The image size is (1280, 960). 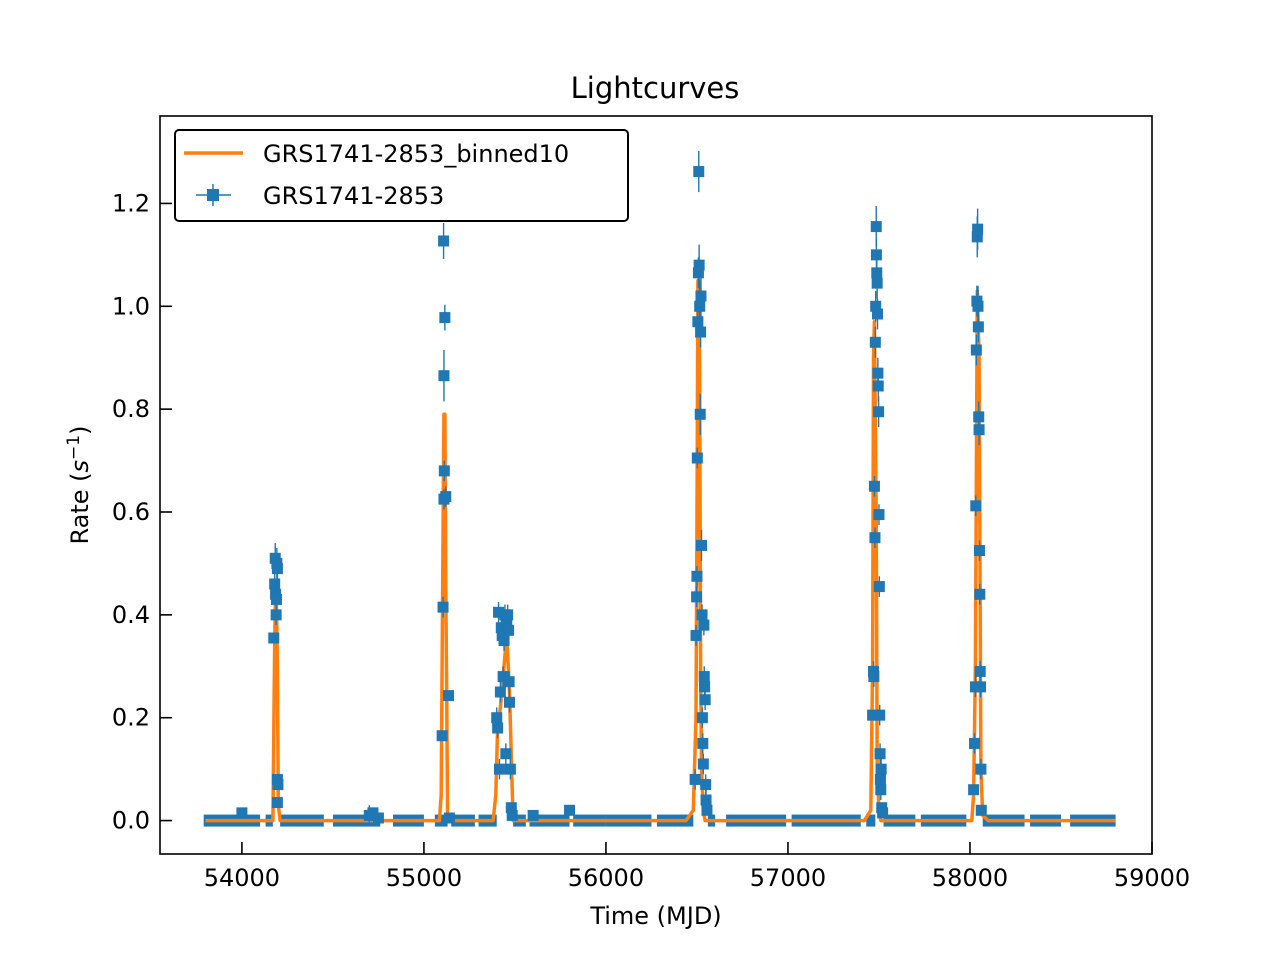 What do you see at coordinates (131, 615) in the screenshot?
I see `y-tick-label: 0.4` at bounding box center [131, 615].